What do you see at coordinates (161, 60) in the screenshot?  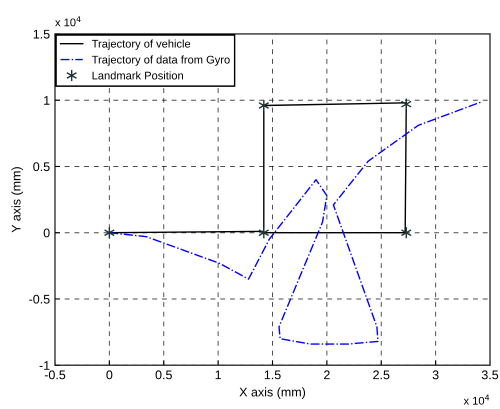 I see `legend-label: Trajectory of data from Gyro` at bounding box center [161, 60].